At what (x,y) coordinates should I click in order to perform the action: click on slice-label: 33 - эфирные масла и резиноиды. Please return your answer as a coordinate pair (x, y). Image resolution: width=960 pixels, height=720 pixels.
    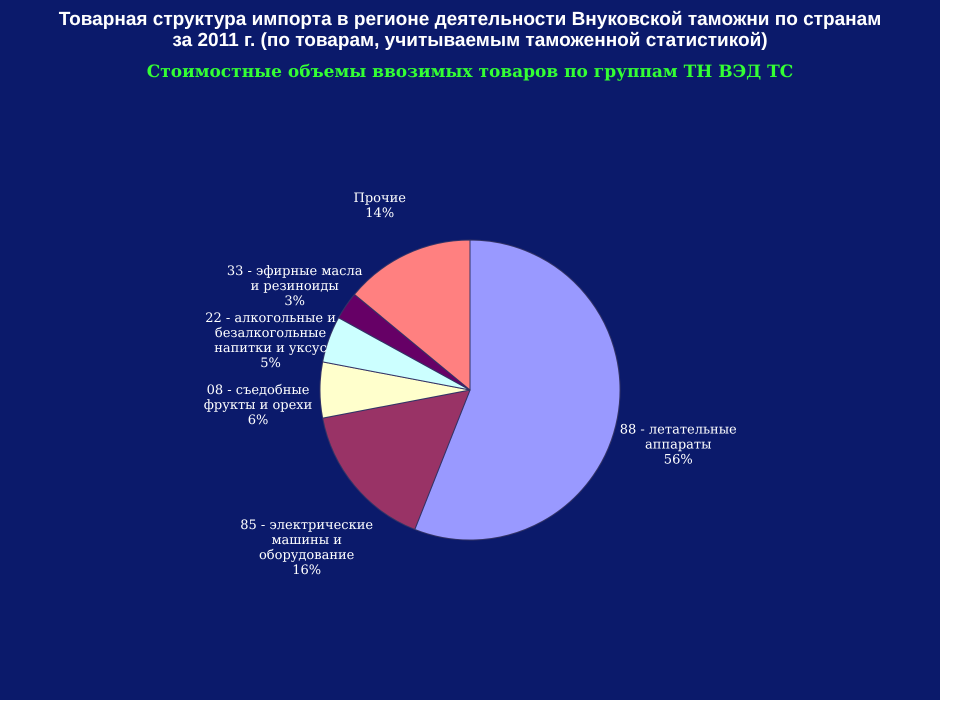
    Looking at the image, I should click on (294, 279).